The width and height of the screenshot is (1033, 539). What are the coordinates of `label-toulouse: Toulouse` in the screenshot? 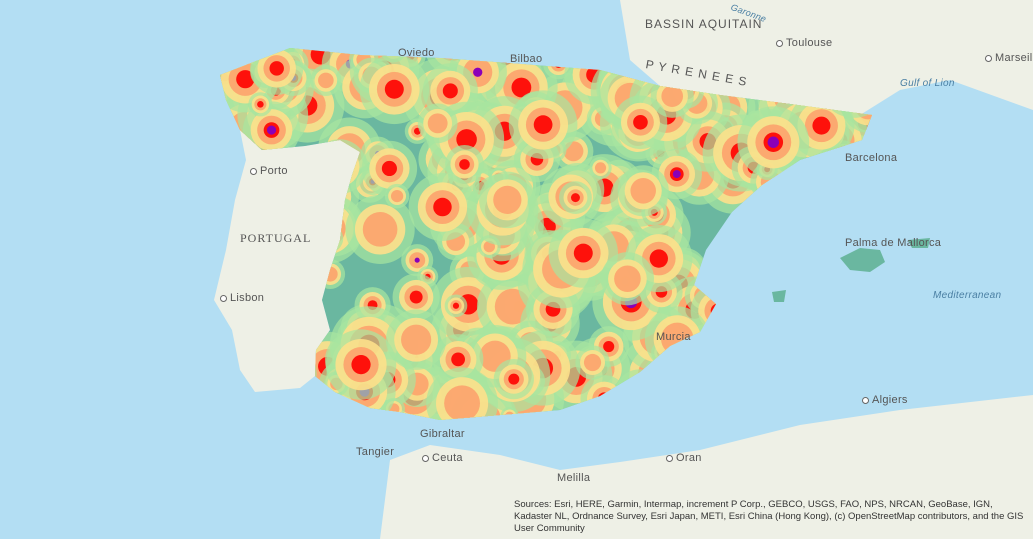 It's located at (804, 43).